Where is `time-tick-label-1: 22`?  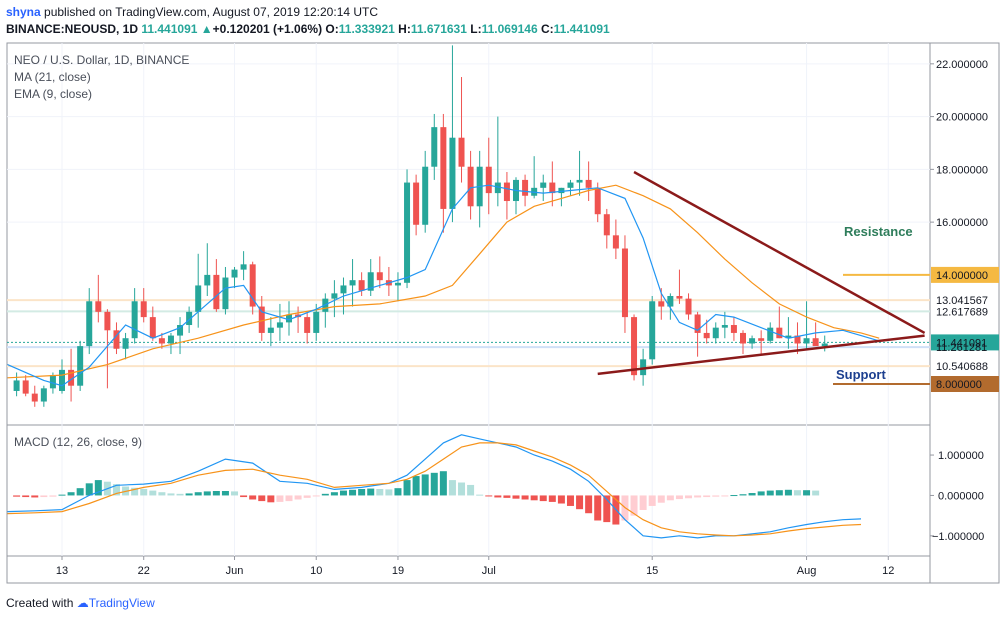 time-tick-label-1: 22 is located at coordinates (144, 571).